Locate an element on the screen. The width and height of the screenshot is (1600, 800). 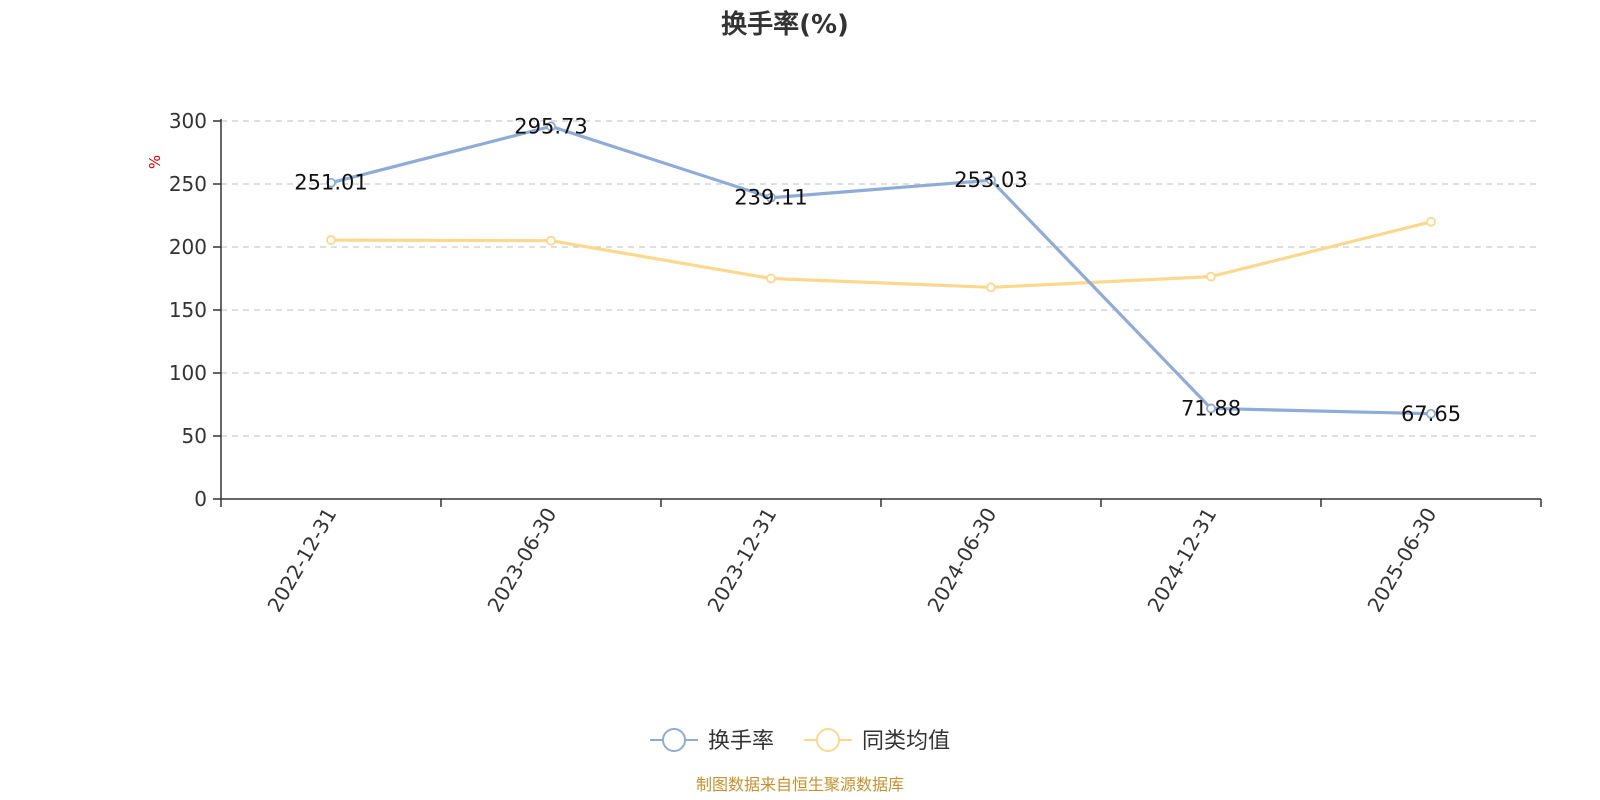
data-label-2022-12-31: 251.01 is located at coordinates (330, 183).